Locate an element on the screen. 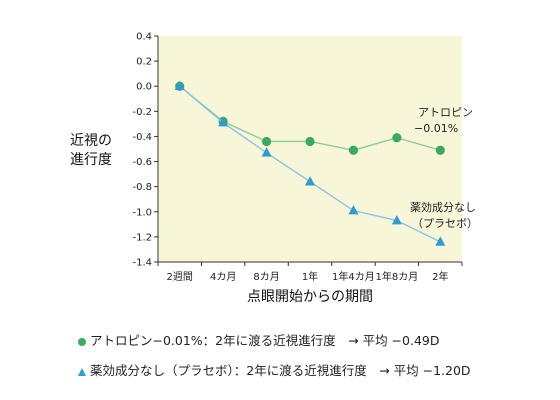 The image size is (560, 400). atropine-annotation-line-2: −0.01% is located at coordinates (436, 128).